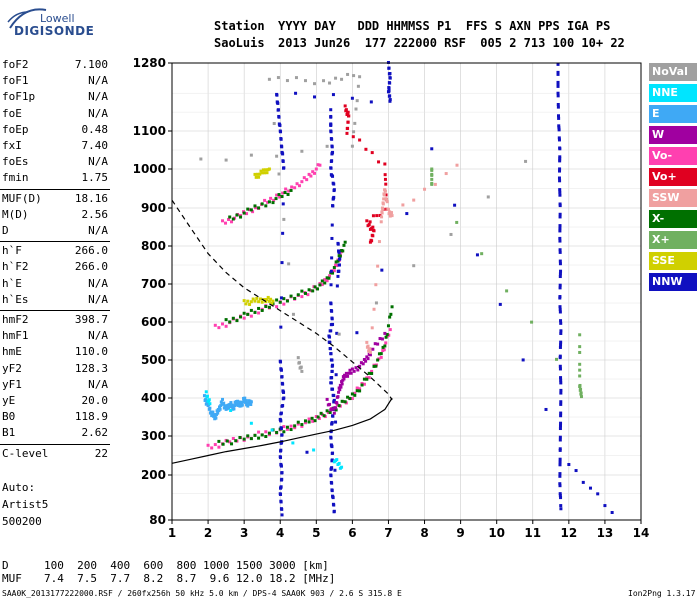 The image size is (700, 600). I want to click on param-label: hmF2, so click(15, 319).